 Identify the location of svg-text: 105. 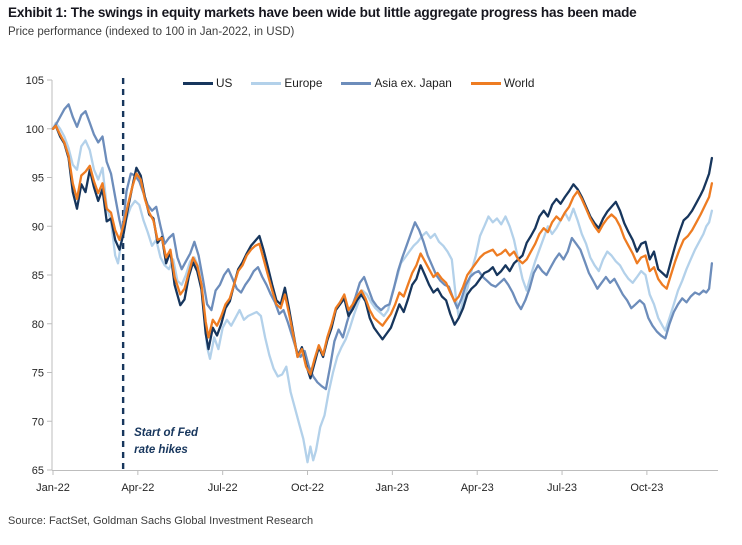
(35, 81).